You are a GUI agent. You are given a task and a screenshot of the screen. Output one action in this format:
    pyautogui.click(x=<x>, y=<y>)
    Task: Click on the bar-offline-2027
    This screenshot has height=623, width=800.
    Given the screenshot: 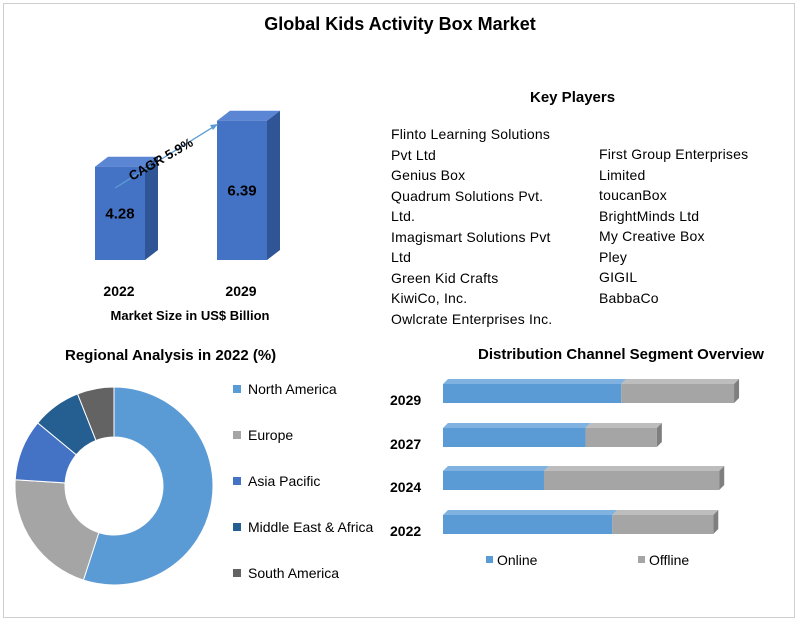 What is the action you would take?
    pyautogui.click(x=621, y=437)
    